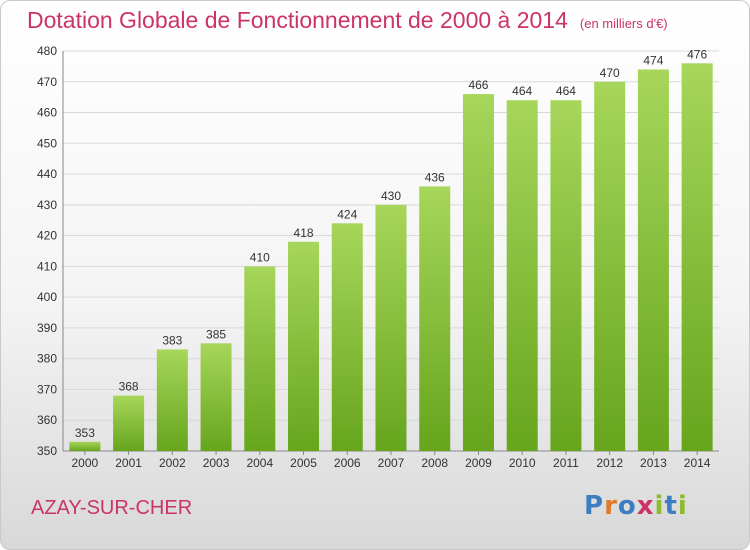  I want to click on x-tick-label: 2007, so click(391, 463).